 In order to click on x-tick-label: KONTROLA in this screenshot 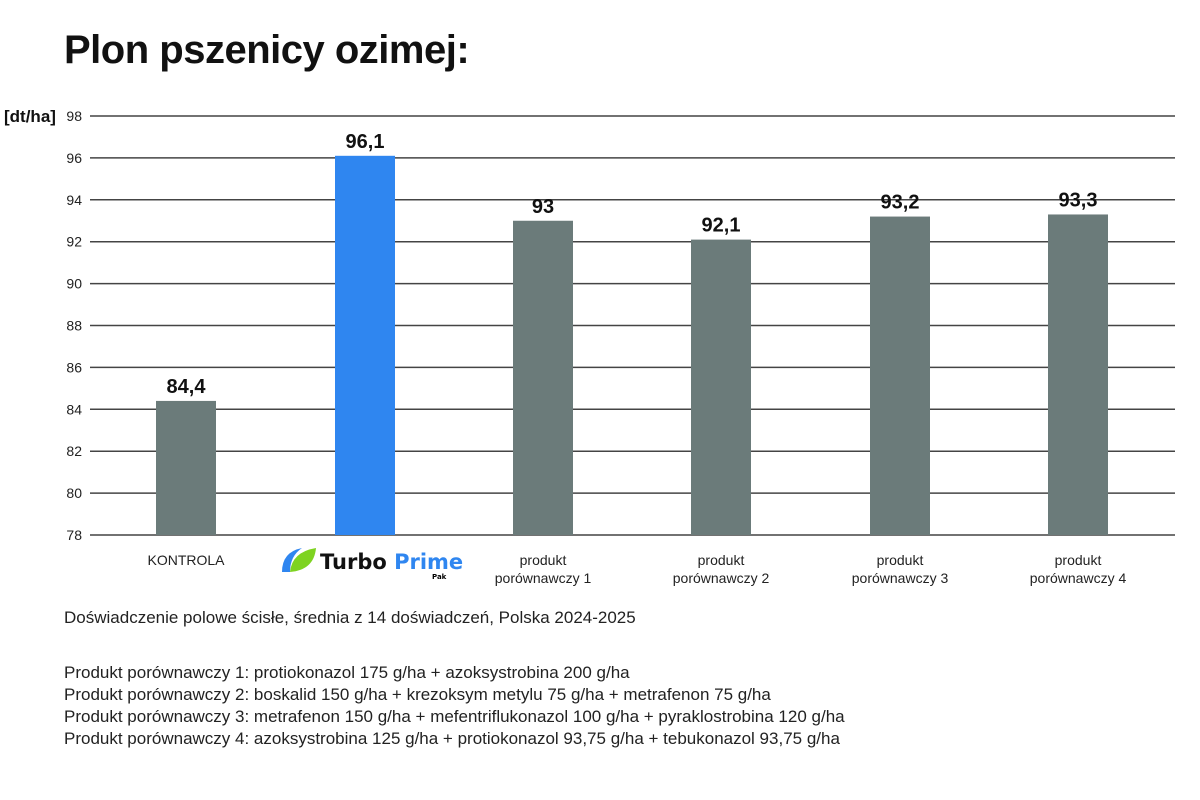, I will do `click(186, 560)`.